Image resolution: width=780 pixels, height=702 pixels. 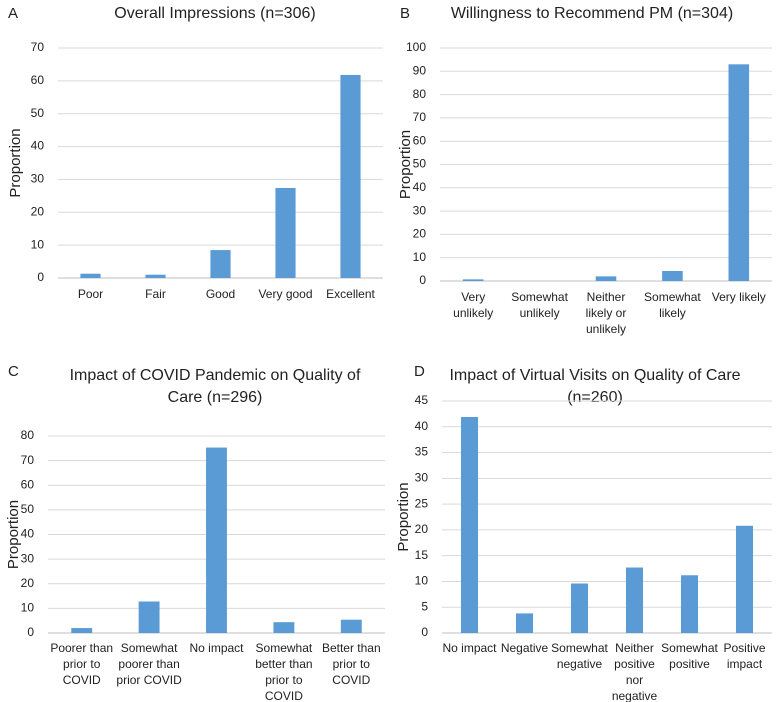 What do you see at coordinates (473, 305) in the screenshot?
I see `x-tick-label: Very unlikely` at bounding box center [473, 305].